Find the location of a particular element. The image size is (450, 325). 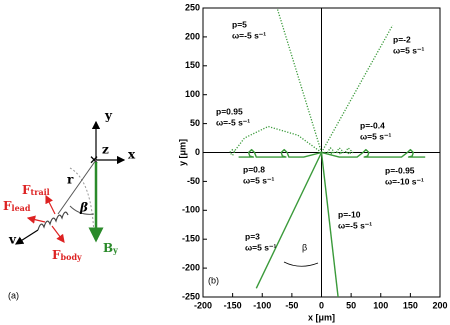

radius-line is located at coordinates (77, 187).